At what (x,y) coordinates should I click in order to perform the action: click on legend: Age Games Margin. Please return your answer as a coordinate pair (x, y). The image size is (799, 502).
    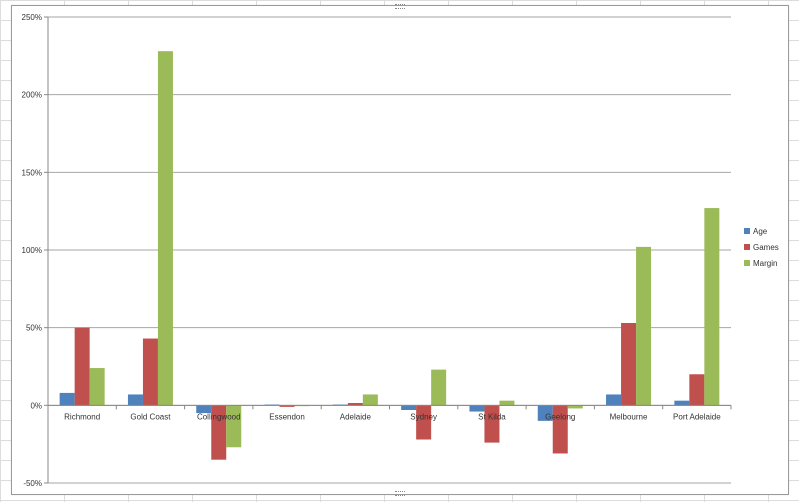
    Looking at the image, I should click on (761, 247).